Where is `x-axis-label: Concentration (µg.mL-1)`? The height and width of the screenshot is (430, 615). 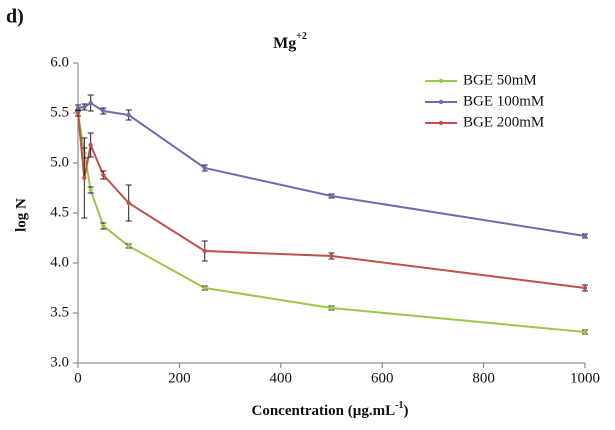 x-axis-label: Concentration (µg.mL-1) is located at coordinates (330, 409).